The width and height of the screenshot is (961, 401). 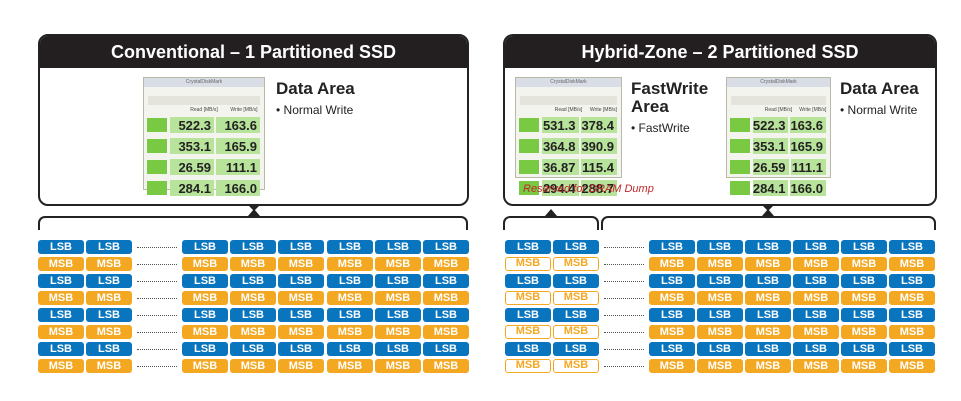 I want to click on fastwrite-area-title-line1: FastWrite, so click(x=670, y=88).